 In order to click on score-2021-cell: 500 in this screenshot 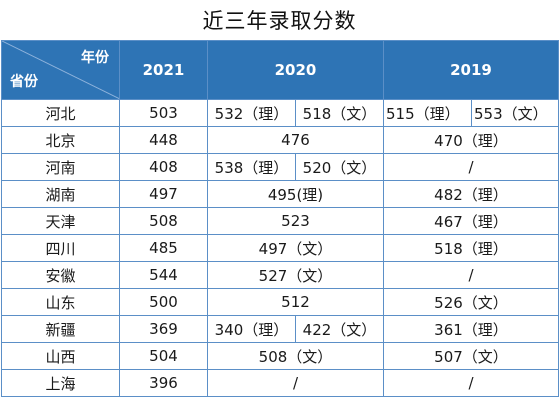, I will do `click(163, 302)`.